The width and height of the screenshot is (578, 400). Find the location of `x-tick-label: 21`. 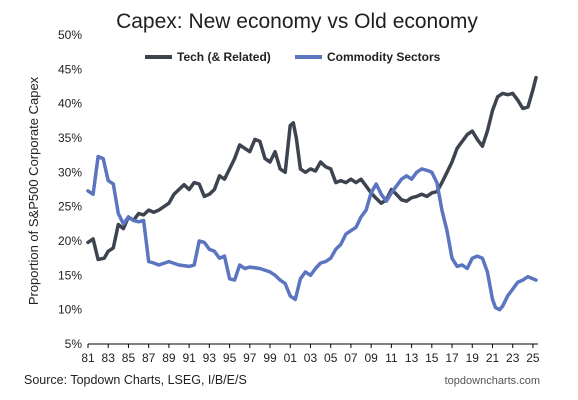

x-tick-label: 21 is located at coordinates (493, 358).